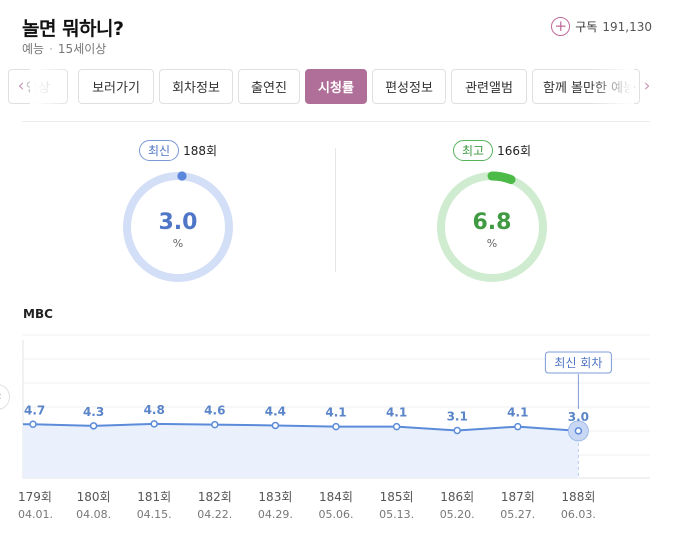 The width and height of the screenshot is (676, 538). What do you see at coordinates (336, 121) in the screenshot?
I see `section-divider` at bounding box center [336, 121].